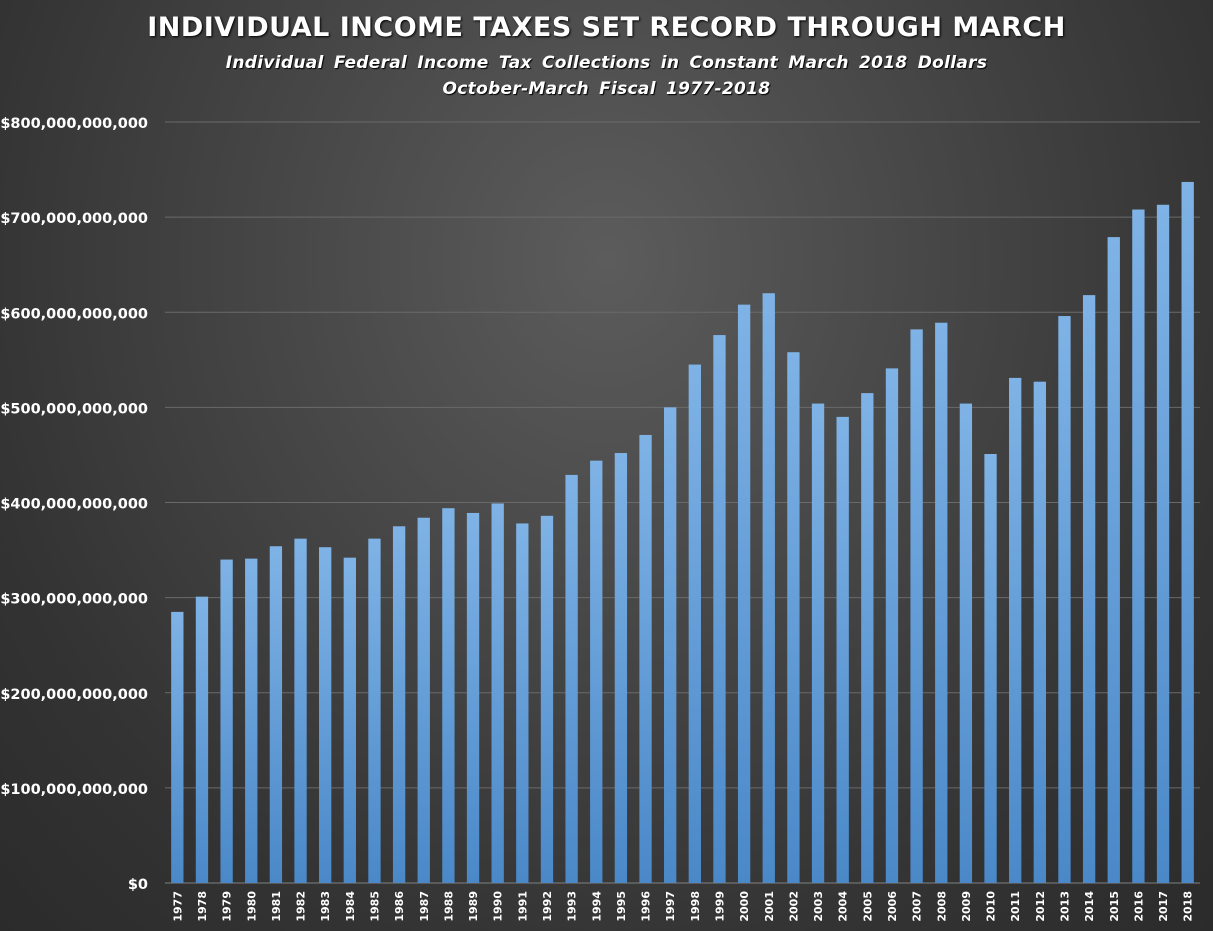  Describe the element at coordinates (301, 906) in the screenshot. I see `x-tick-label: 1982` at that location.